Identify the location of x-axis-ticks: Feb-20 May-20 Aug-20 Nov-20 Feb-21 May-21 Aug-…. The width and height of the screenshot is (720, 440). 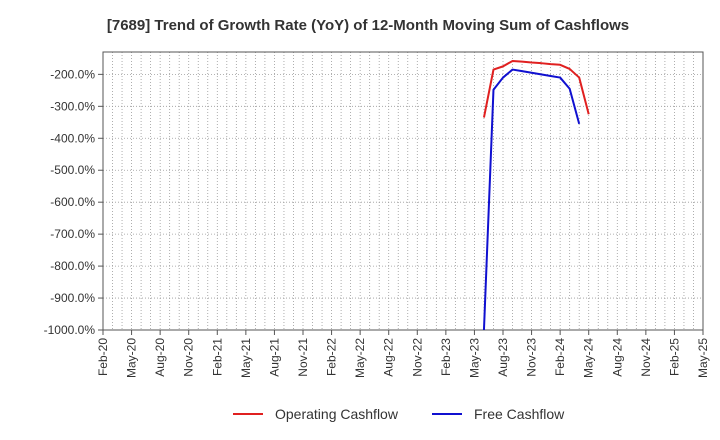
(403, 354).